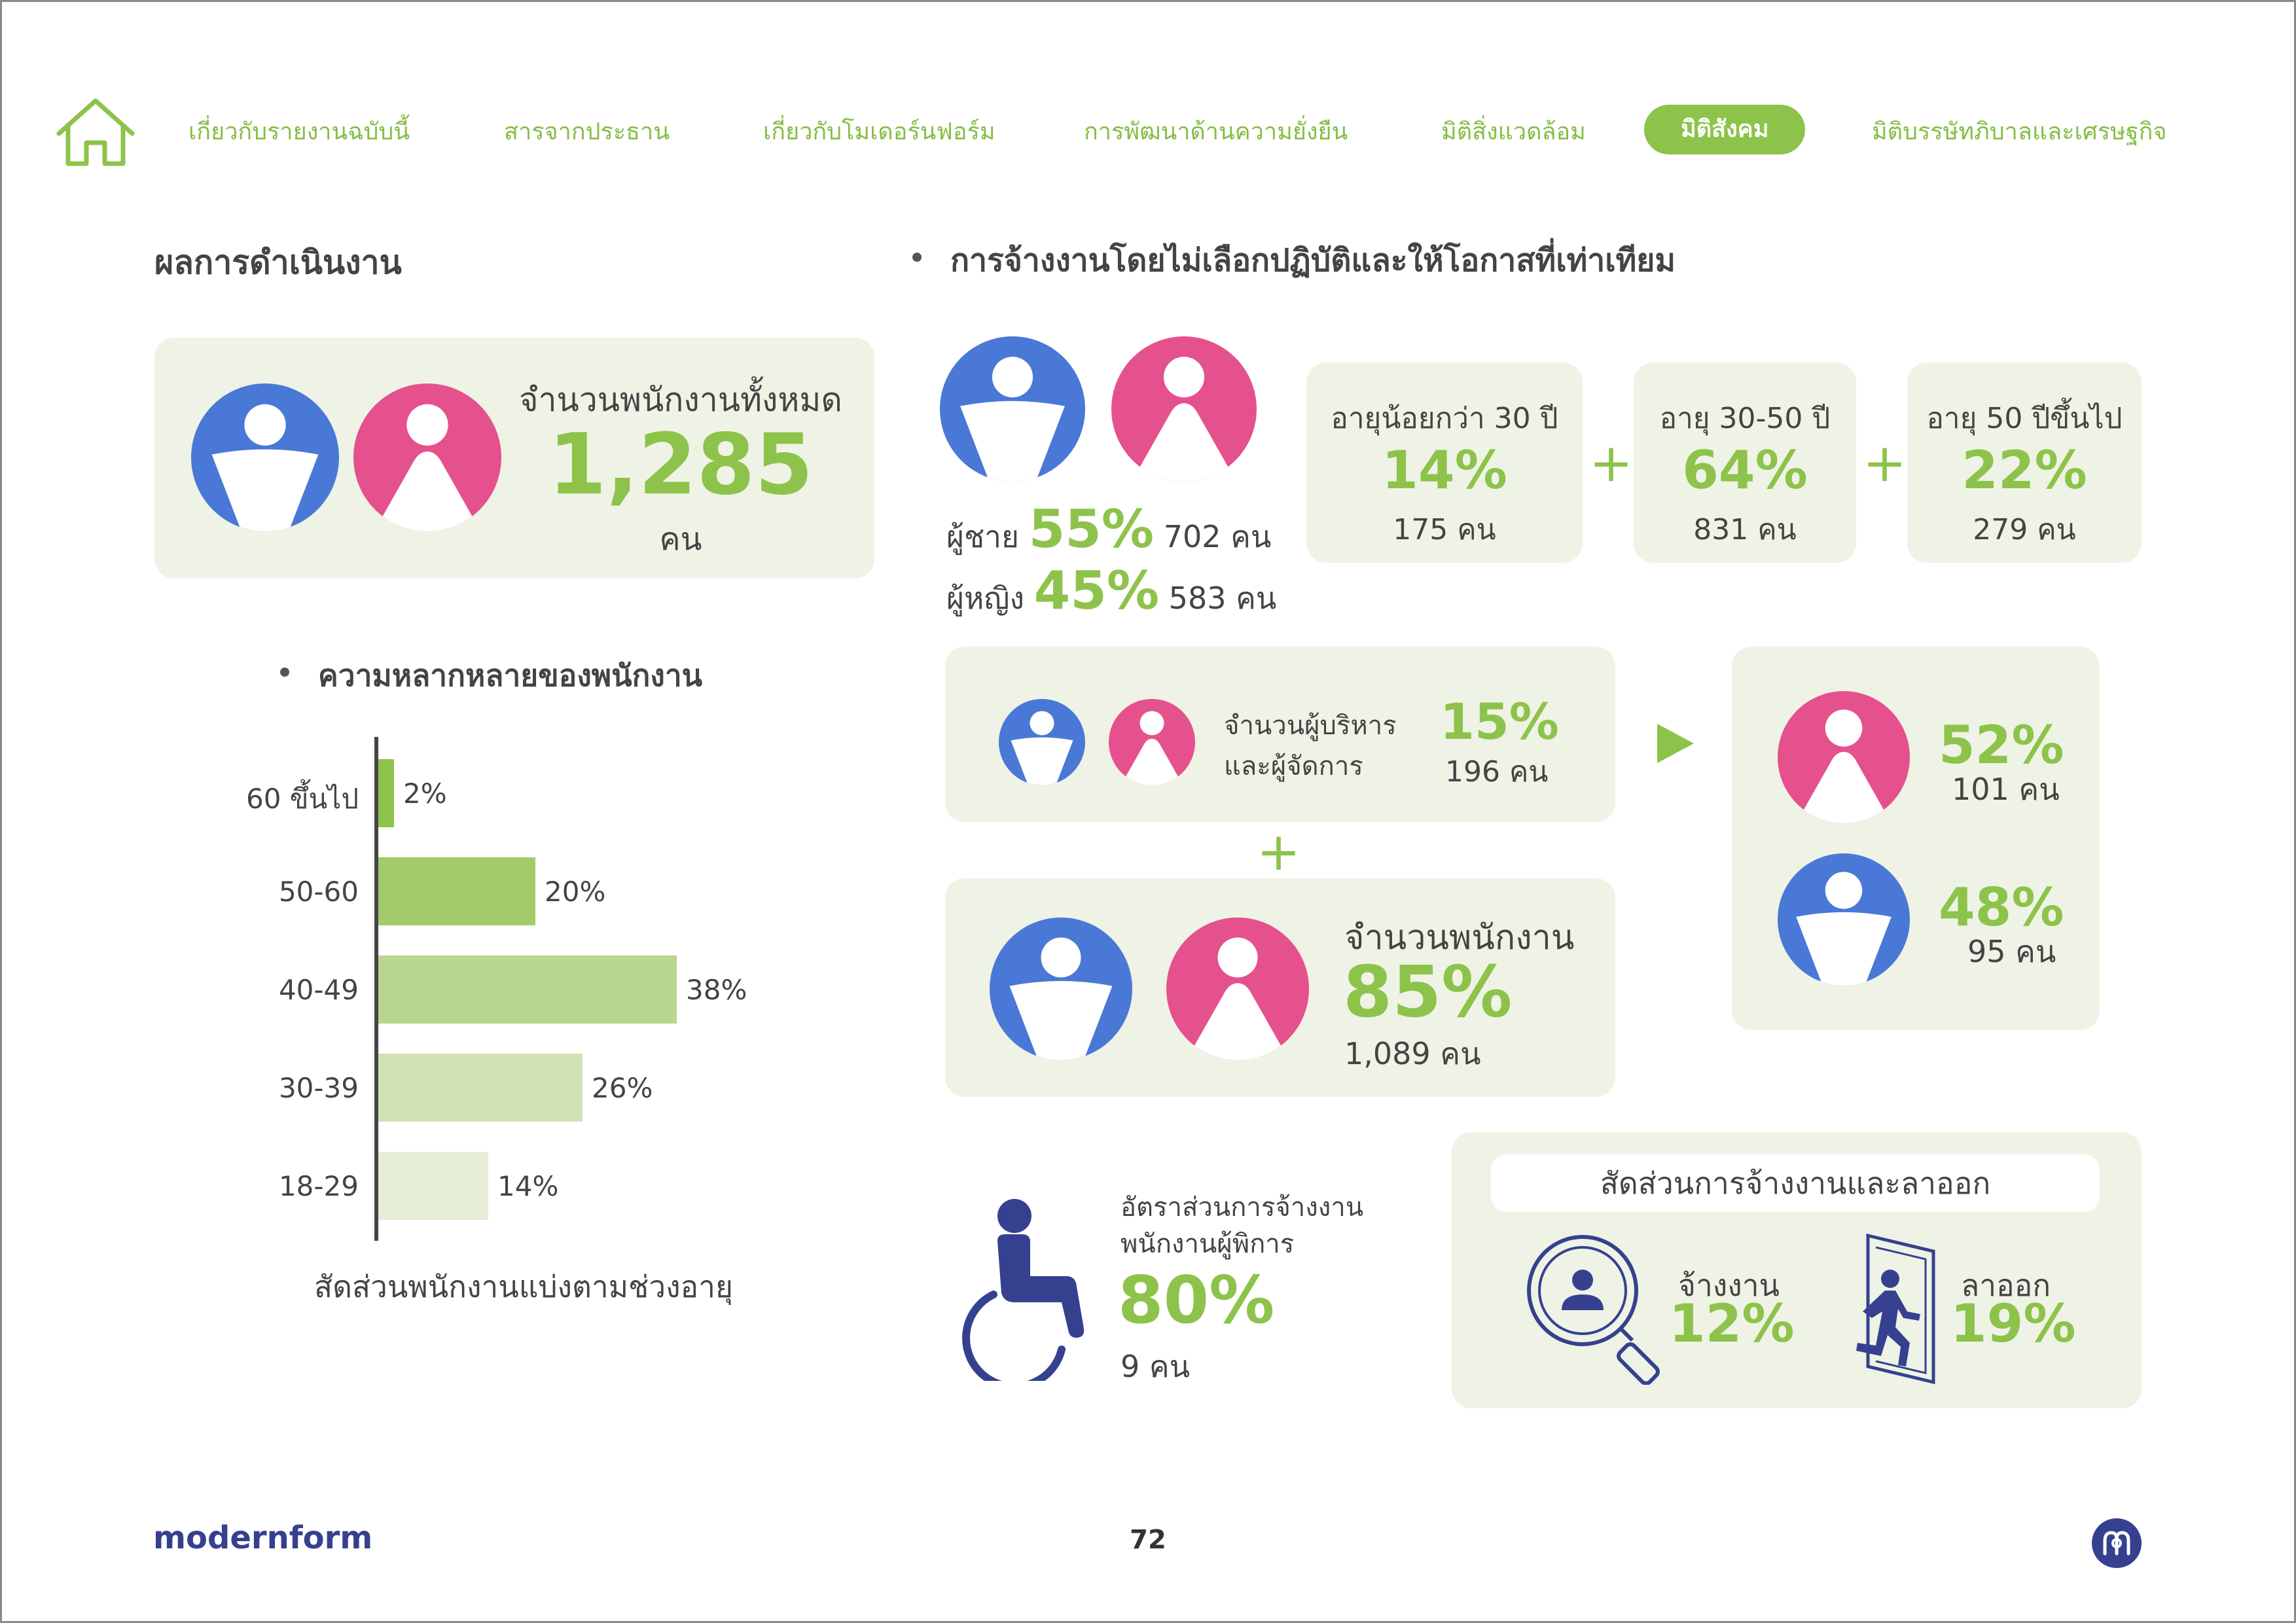 Image resolution: width=2296 pixels, height=1623 pixels. I want to click on home-icon, so click(96, 132).